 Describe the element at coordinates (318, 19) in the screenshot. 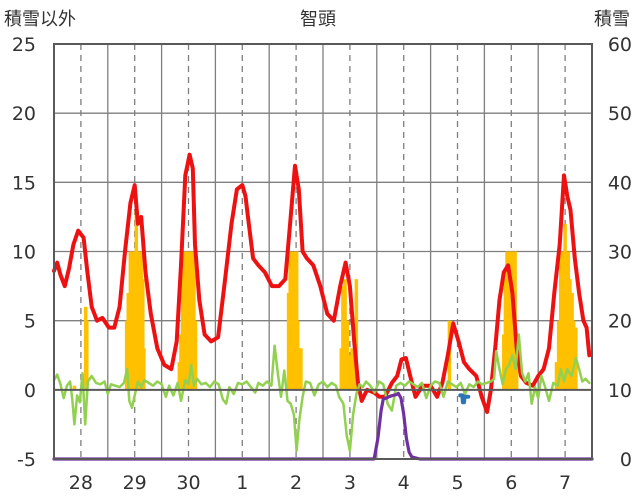

I see `chart-title: 智頭` at that location.